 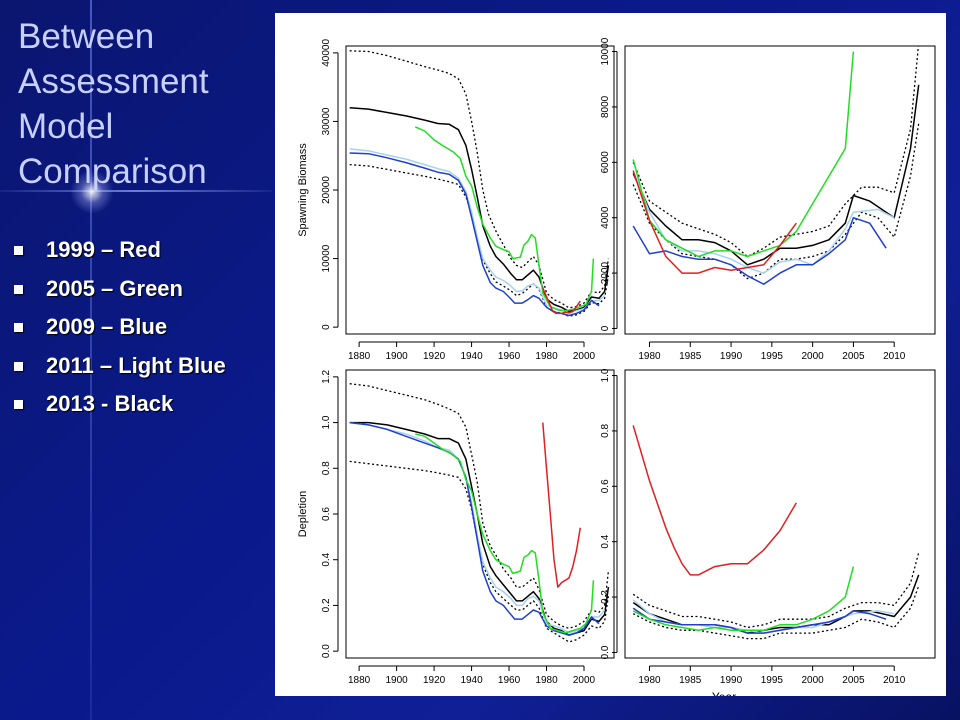 I want to click on y-tick-label: 8000, so click(x=605, y=106).